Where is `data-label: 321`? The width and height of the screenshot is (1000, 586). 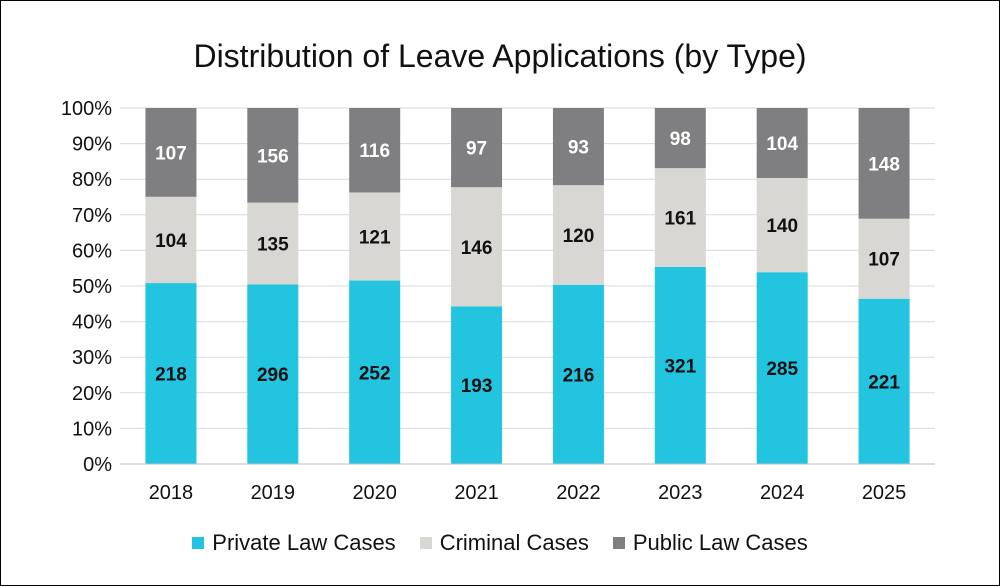 data-label: 321 is located at coordinates (680, 366).